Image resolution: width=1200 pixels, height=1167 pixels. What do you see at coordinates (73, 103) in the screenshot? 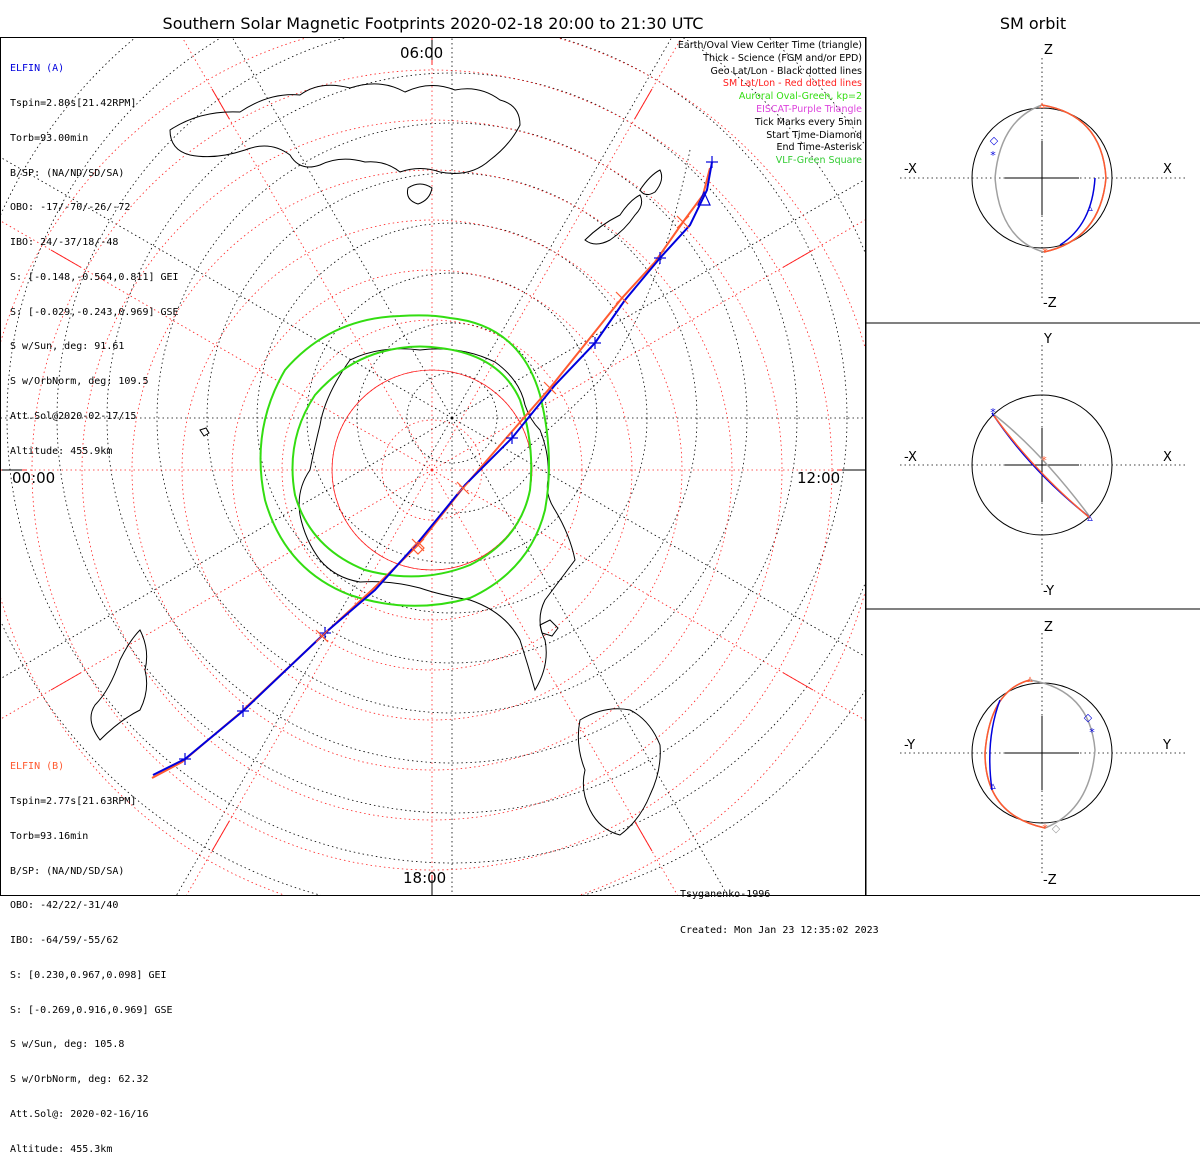
I see `elfin-a-line: Tspin=2.80s[21.42RPM]` at bounding box center [73, 103].